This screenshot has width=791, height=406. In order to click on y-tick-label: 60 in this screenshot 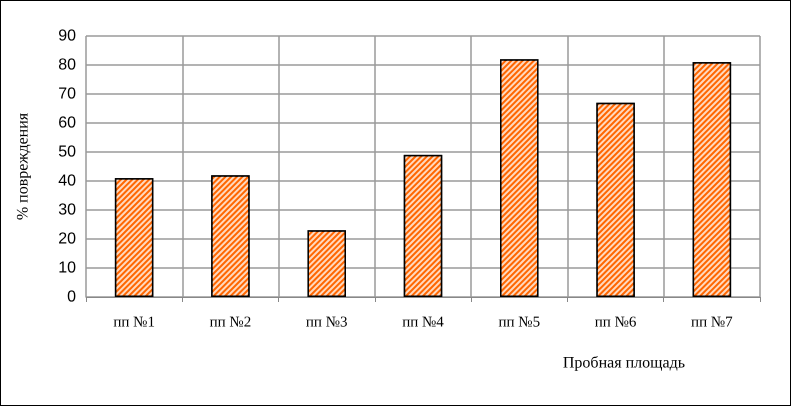, I will do `click(67, 123)`.